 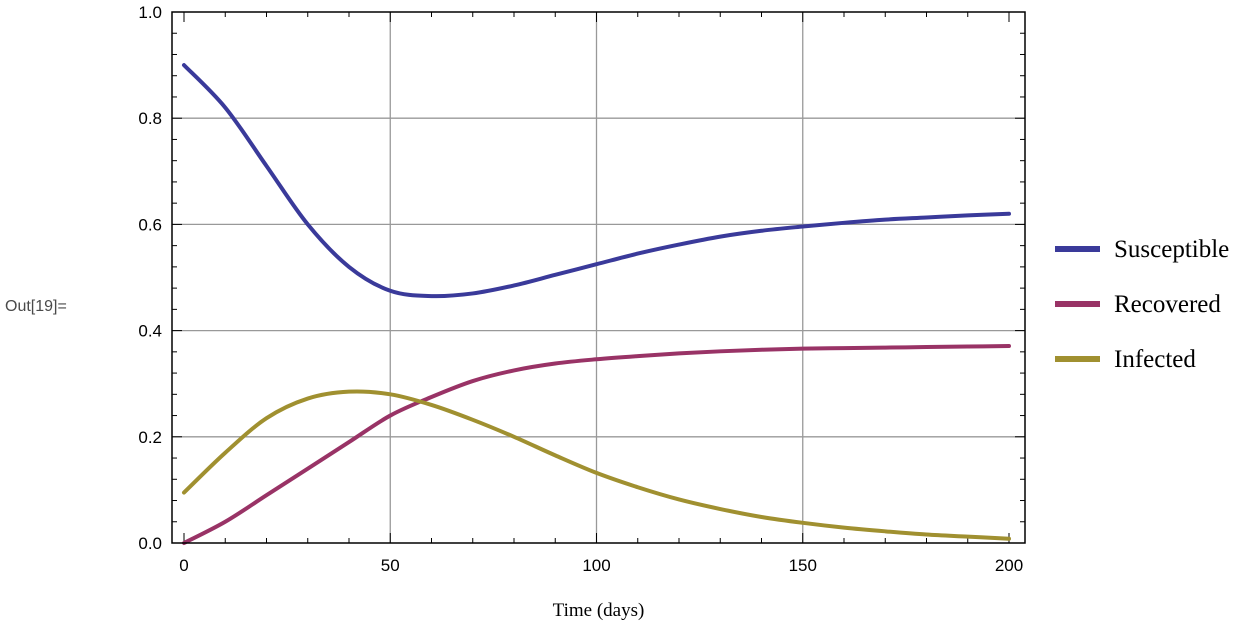 I want to click on y-tick-label: 0.4, so click(x=150, y=331).